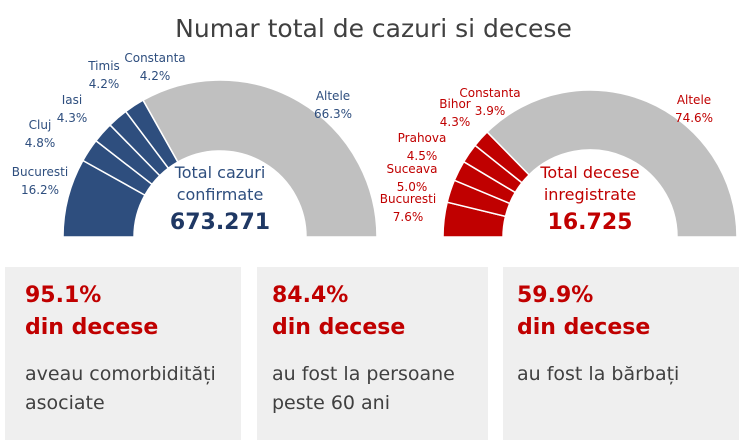 This screenshot has height=448, width=747. Describe the element at coordinates (408, 199) in the screenshot. I see `deaths-slice-label-bucuresti: Bucuresti` at that location.